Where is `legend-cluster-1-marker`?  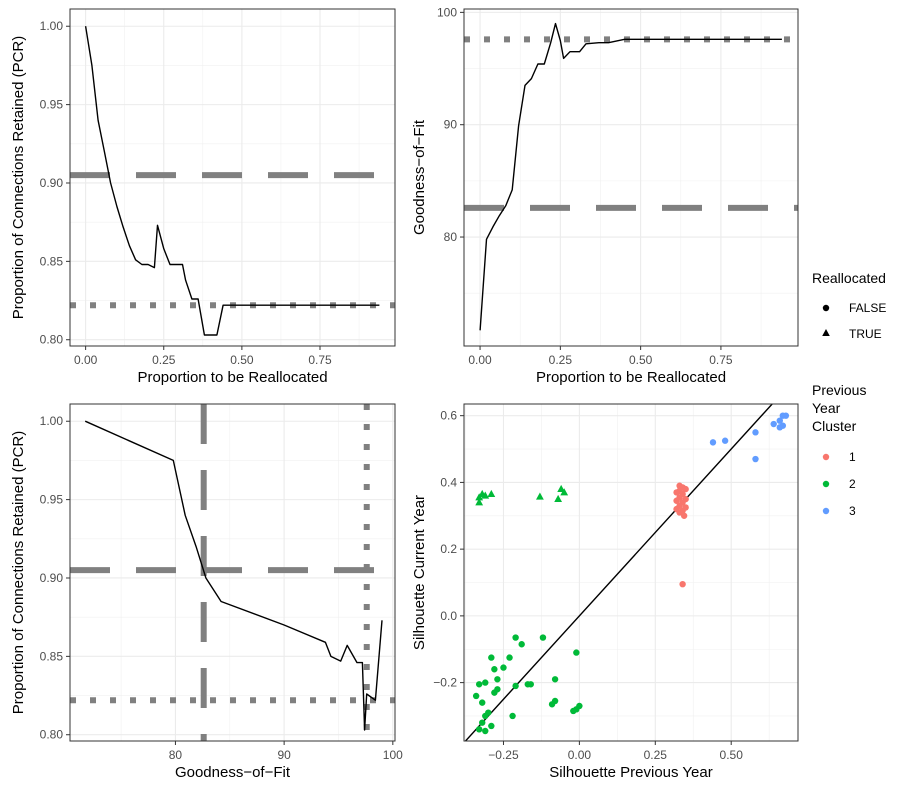
legend-cluster-1-marker is located at coordinates (826, 457).